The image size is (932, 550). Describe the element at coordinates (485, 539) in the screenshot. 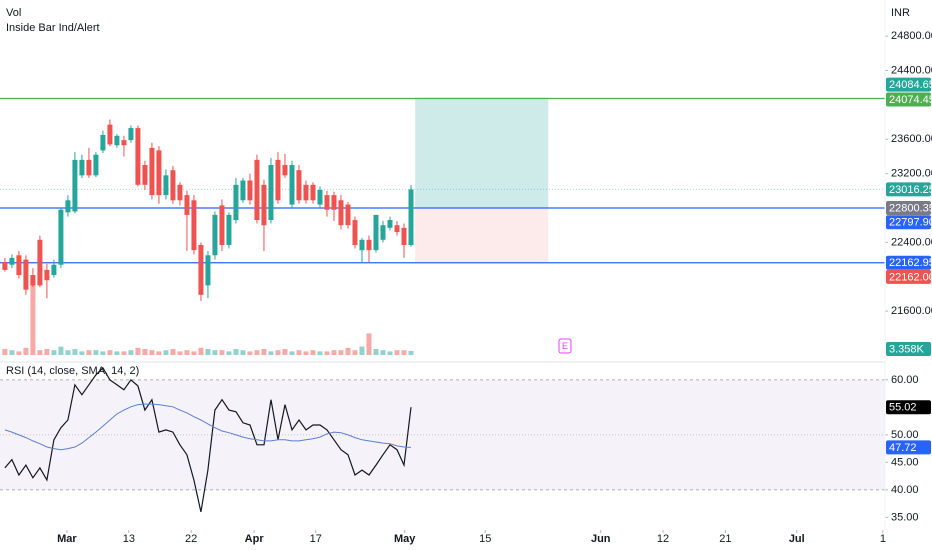

I see `x-tick-label: 15` at that location.